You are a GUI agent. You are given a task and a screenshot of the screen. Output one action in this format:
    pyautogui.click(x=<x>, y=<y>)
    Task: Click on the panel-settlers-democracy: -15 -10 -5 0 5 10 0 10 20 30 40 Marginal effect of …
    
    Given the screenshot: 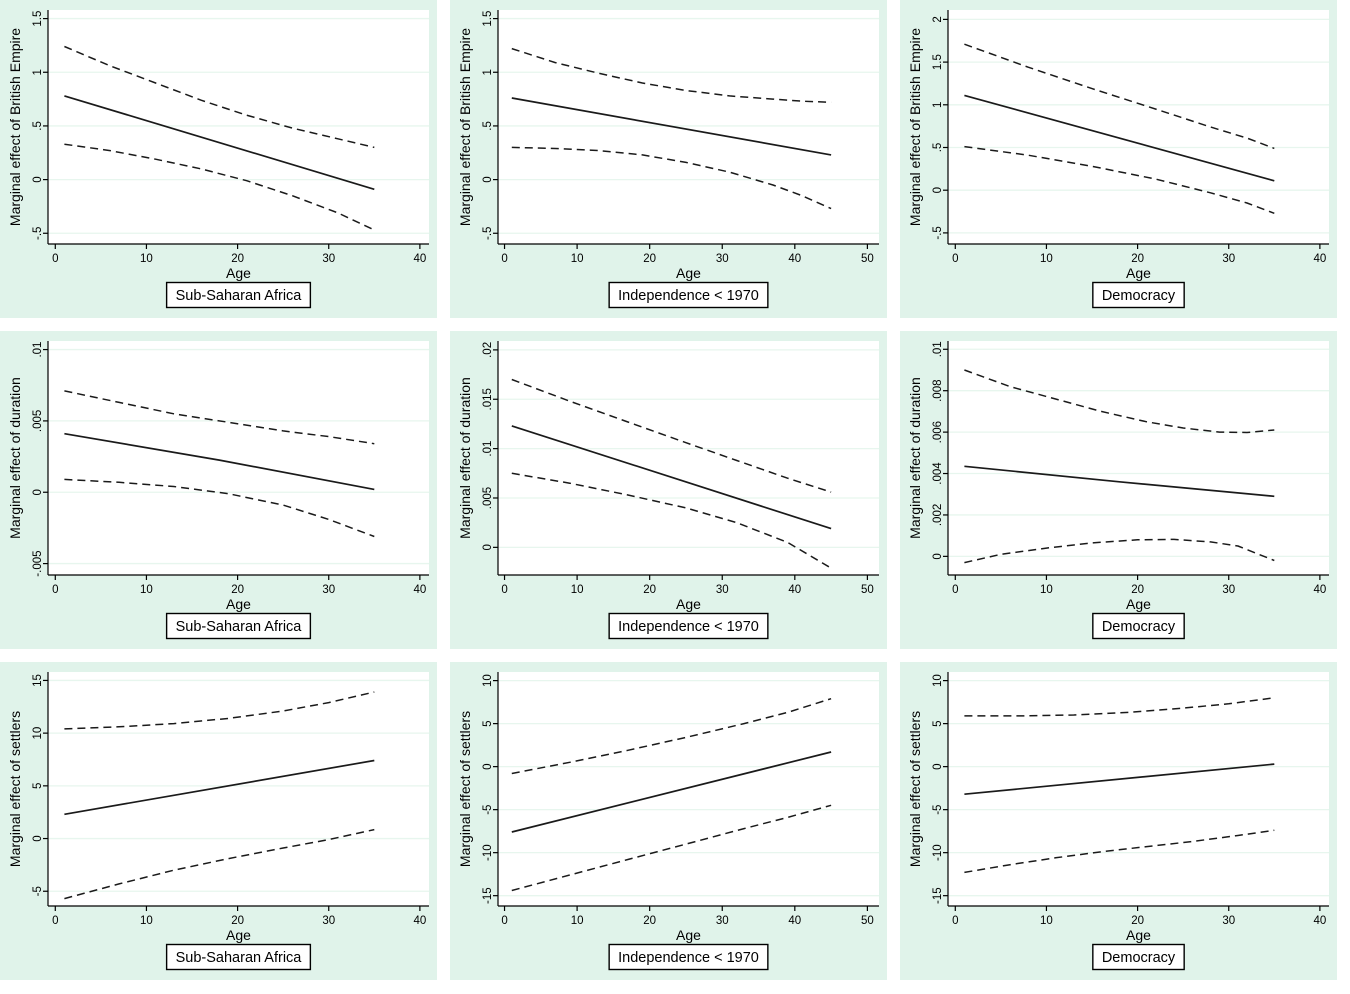 What is the action you would take?
    pyautogui.click(x=1118, y=821)
    